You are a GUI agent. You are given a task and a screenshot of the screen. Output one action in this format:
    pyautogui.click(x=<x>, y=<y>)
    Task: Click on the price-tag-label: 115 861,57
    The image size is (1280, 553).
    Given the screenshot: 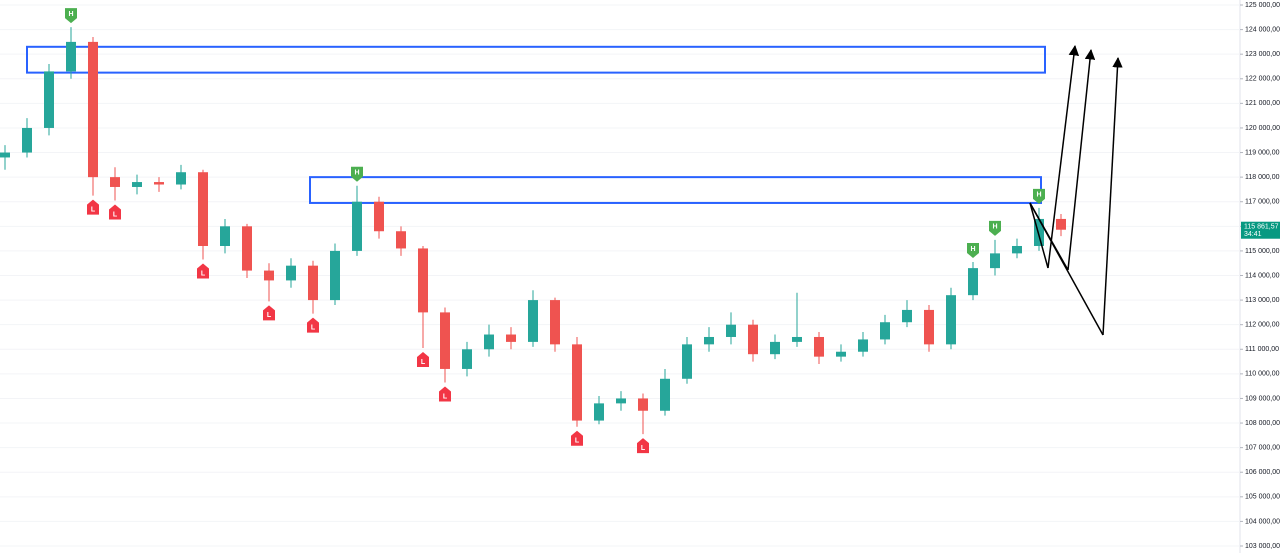 What is the action you would take?
    pyautogui.click(x=1261, y=227)
    